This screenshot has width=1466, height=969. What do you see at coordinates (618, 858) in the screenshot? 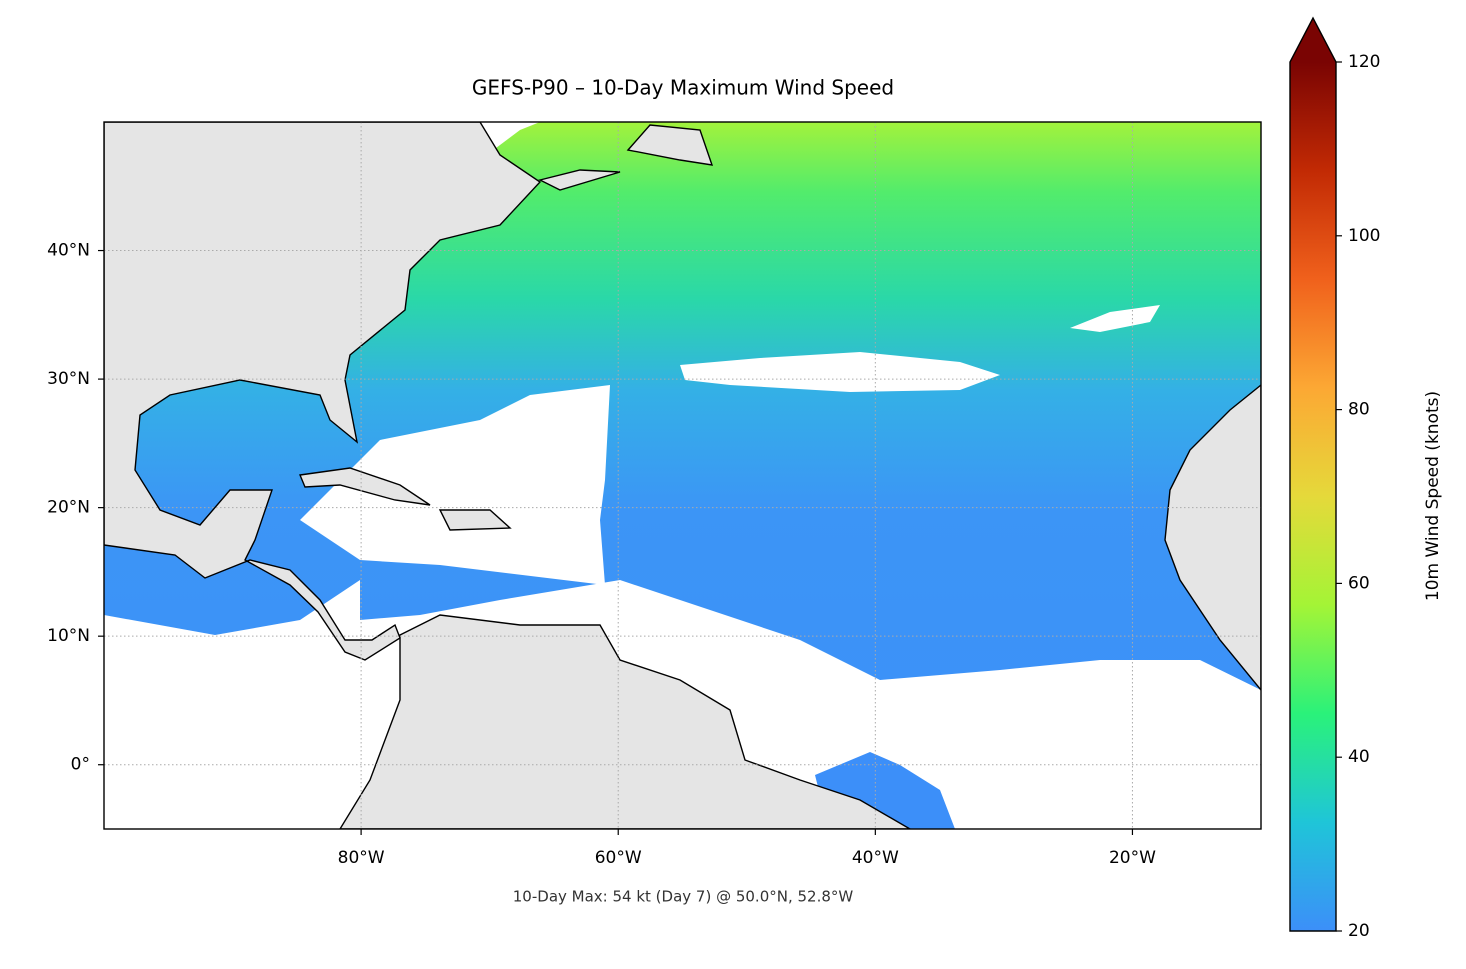
I see `x-tick-label: 60°W` at bounding box center [618, 858].